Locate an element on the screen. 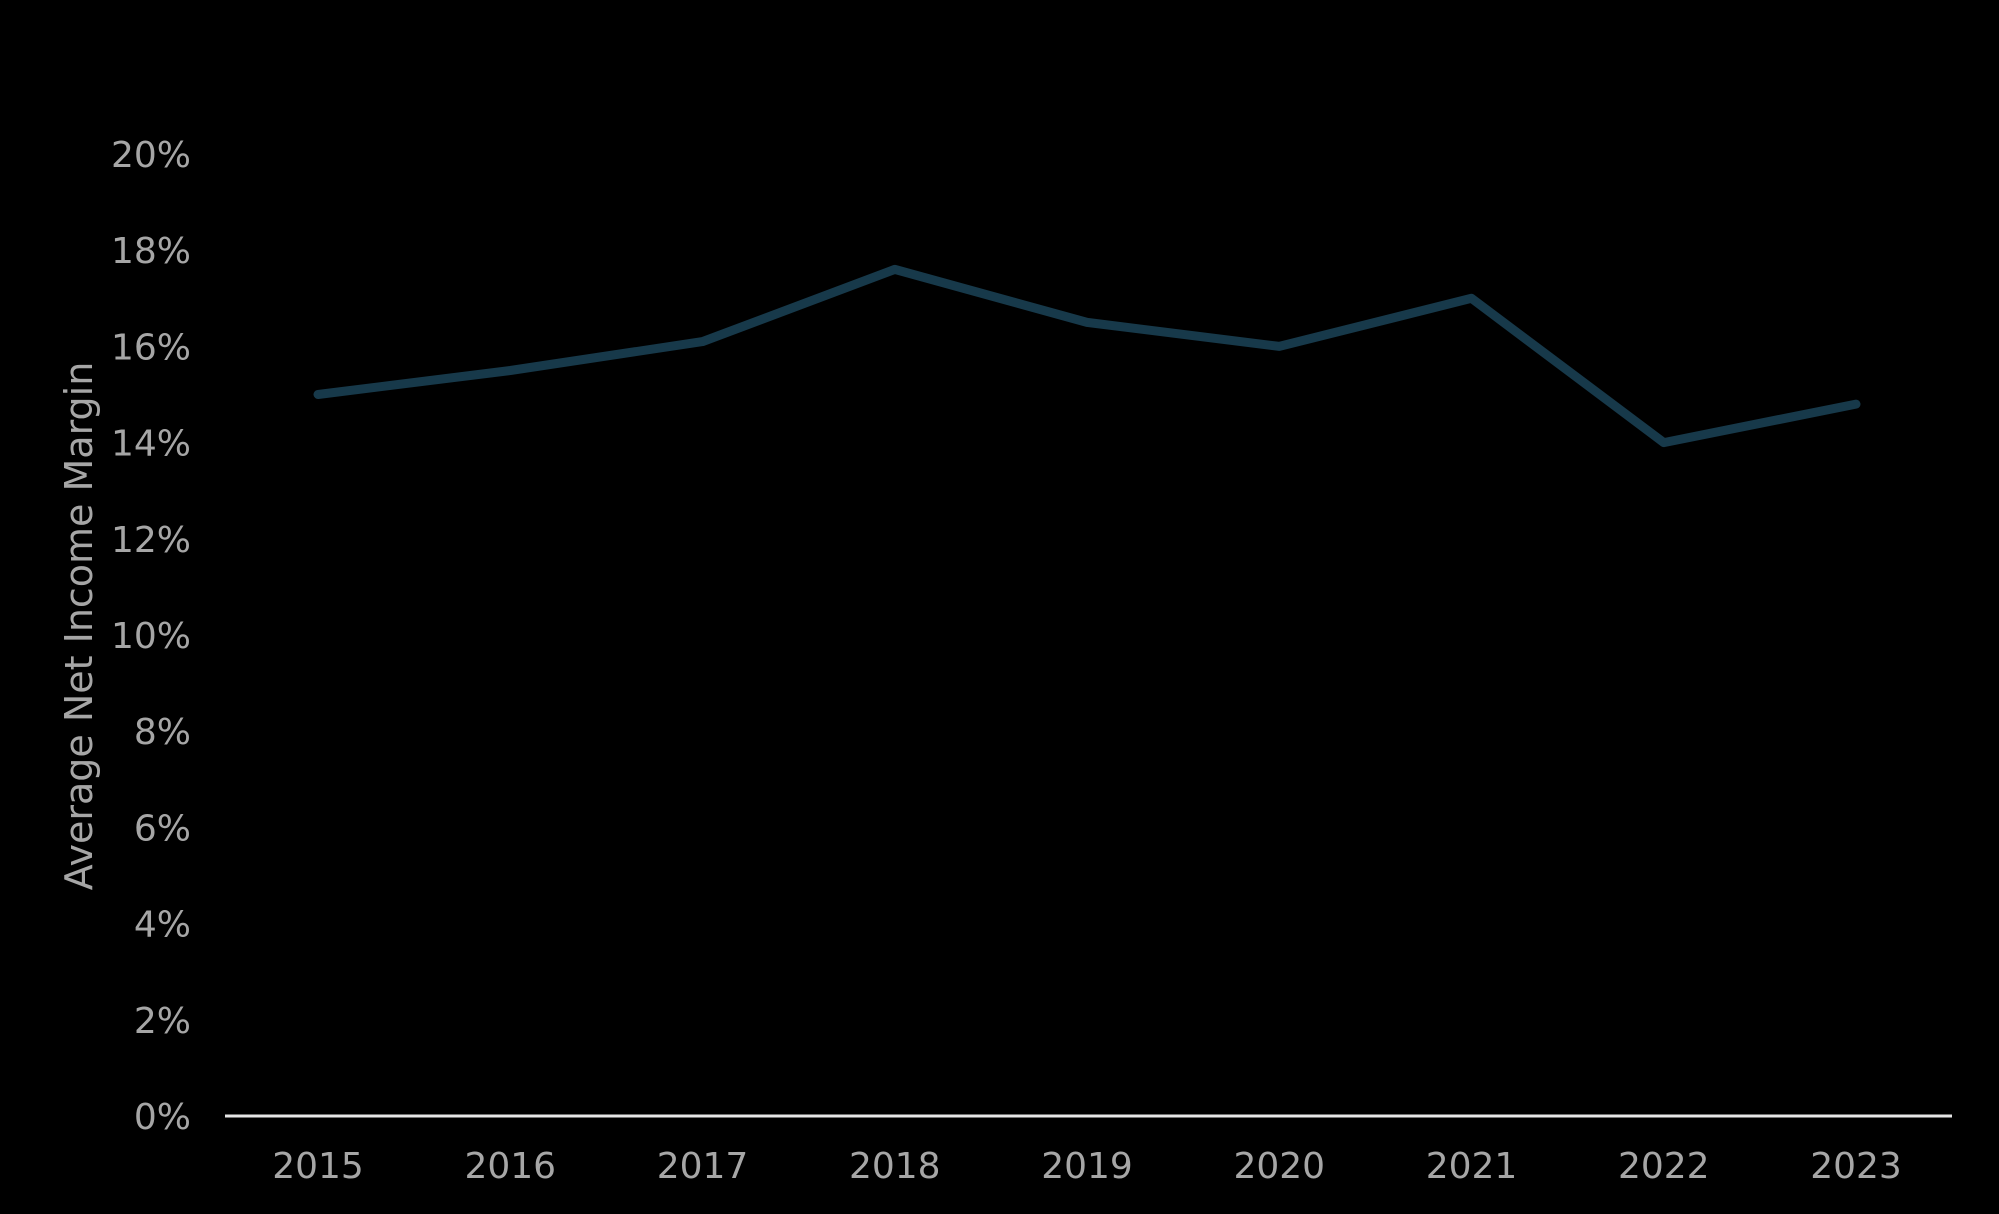 The width and height of the screenshot is (1999, 1214). y-tick-label: 20% is located at coordinates (151, 155).